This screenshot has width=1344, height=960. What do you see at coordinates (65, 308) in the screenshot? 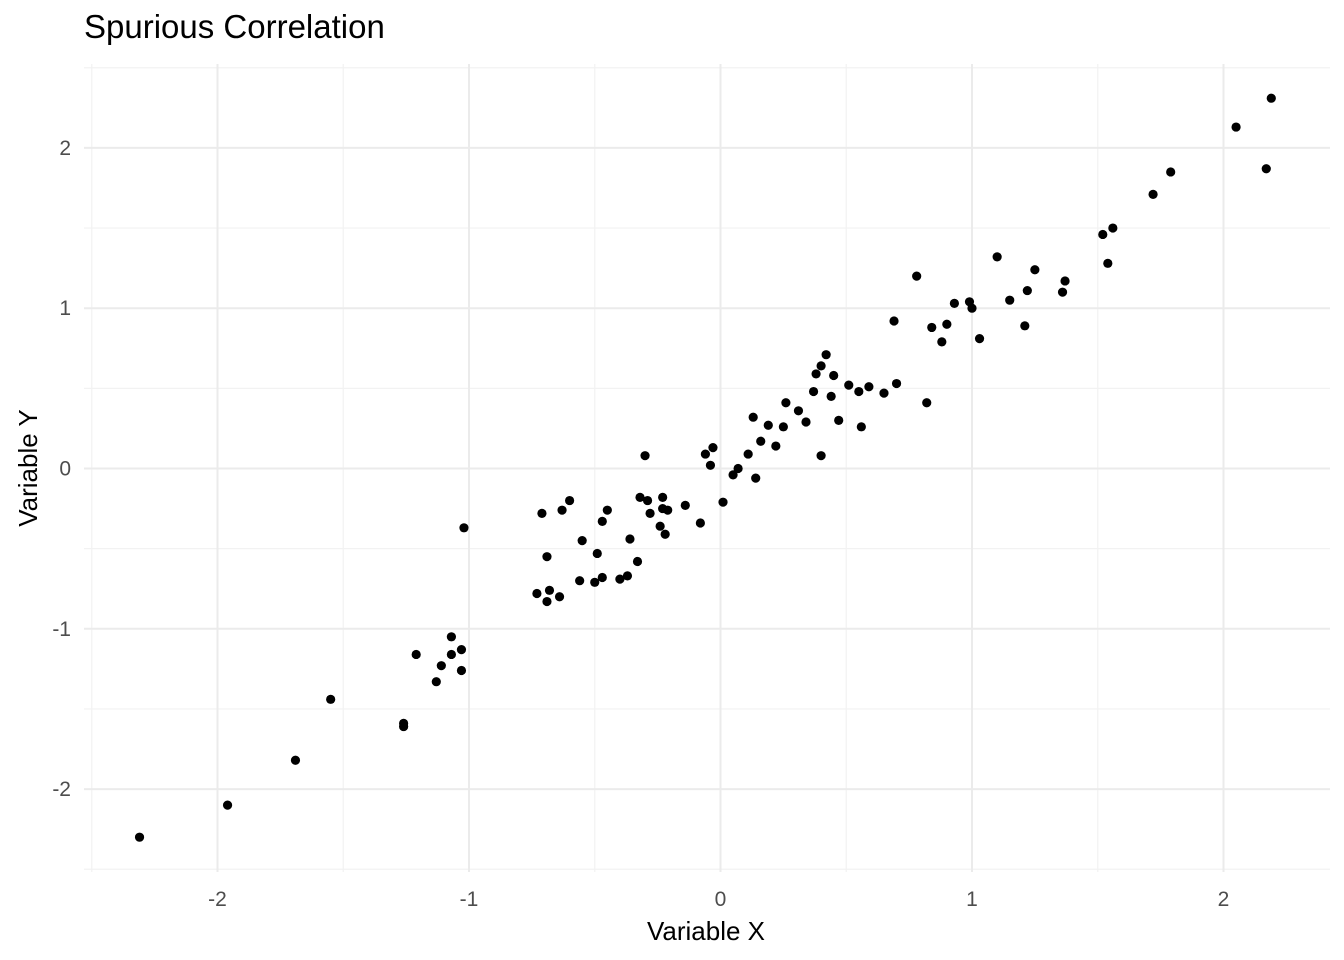
I see `y-tick-label: 1` at bounding box center [65, 308].